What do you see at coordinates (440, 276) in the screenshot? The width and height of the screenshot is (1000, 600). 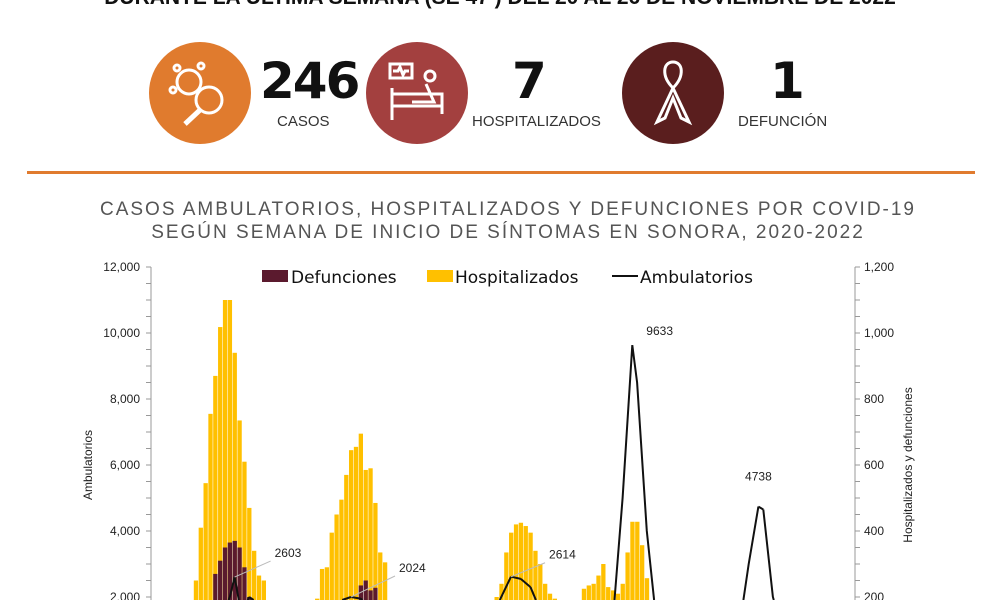 I see `legend-swatch-hospitalizados` at bounding box center [440, 276].